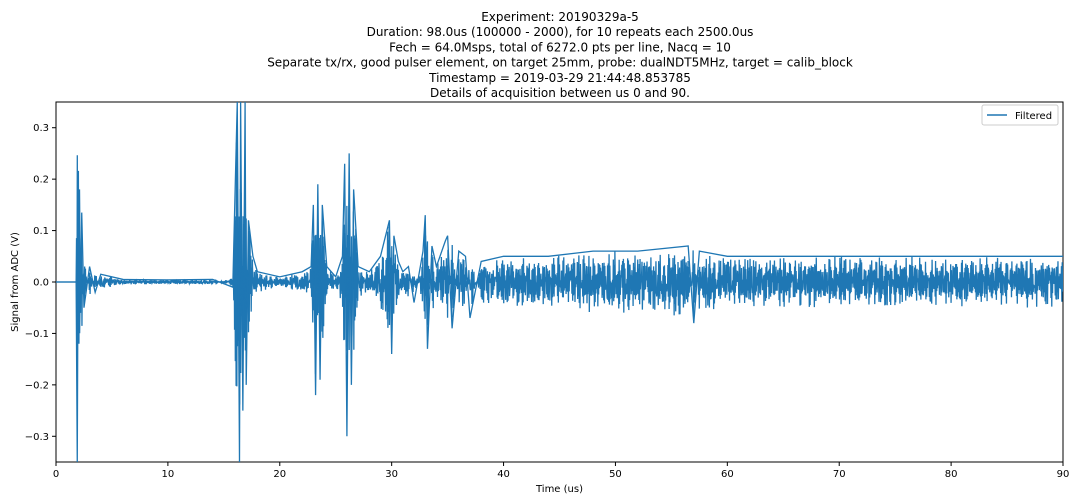  Describe the element at coordinates (391, 474) in the screenshot. I see `x-tick-label-3: 30` at that location.